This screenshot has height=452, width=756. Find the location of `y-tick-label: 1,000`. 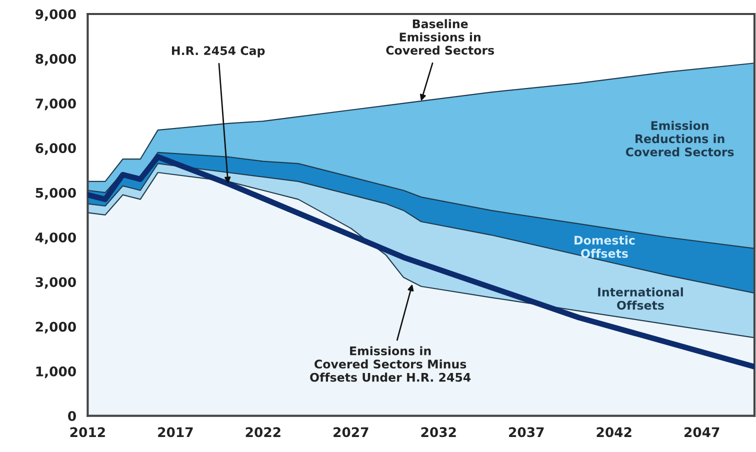

y-tick-label: 1,000 is located at coordinates (56, 372).